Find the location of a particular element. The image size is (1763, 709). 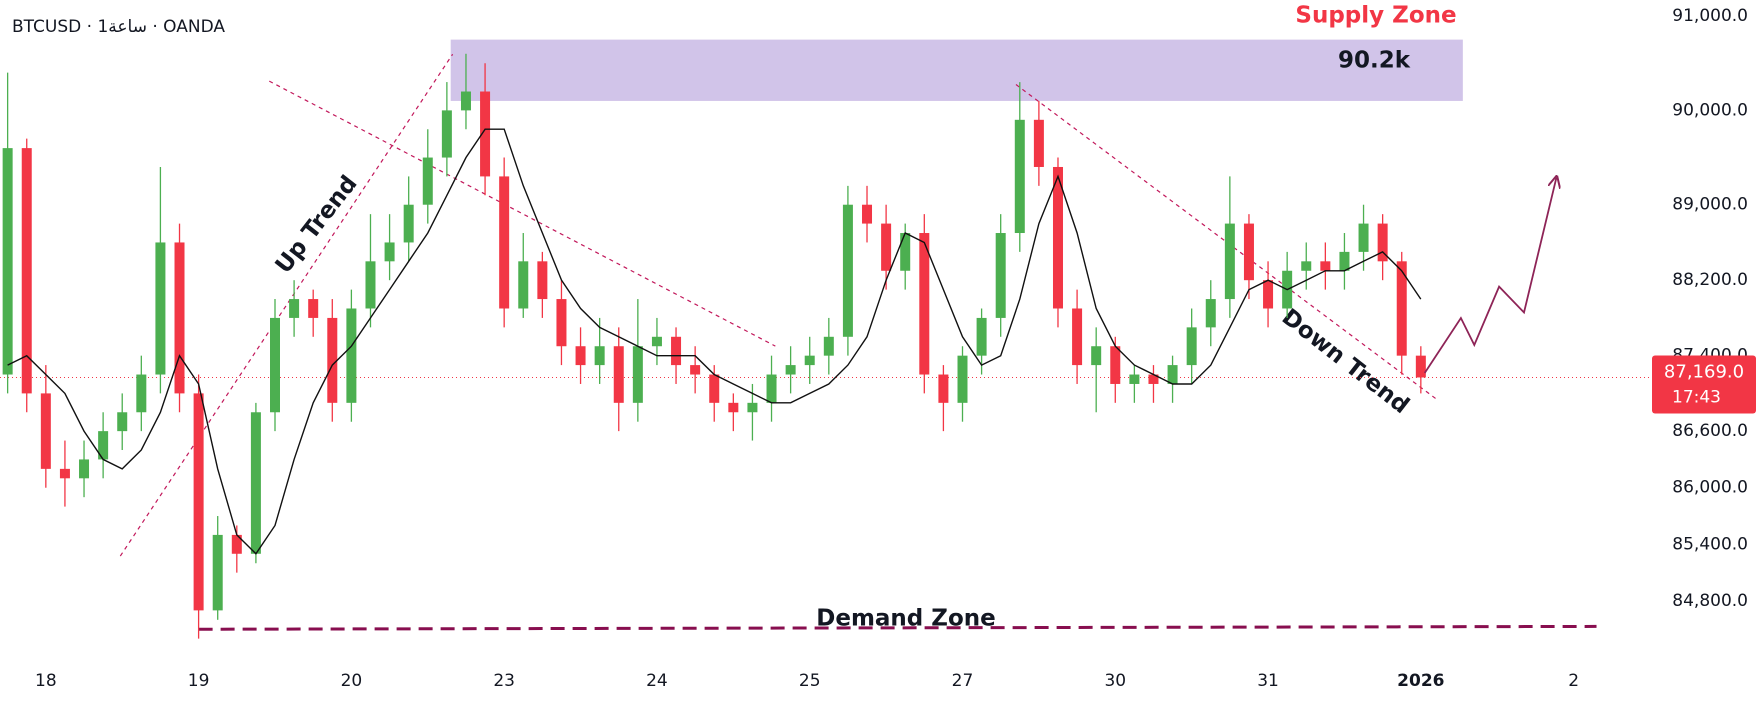

projection-arrow is located at coordinates (1490, 276).